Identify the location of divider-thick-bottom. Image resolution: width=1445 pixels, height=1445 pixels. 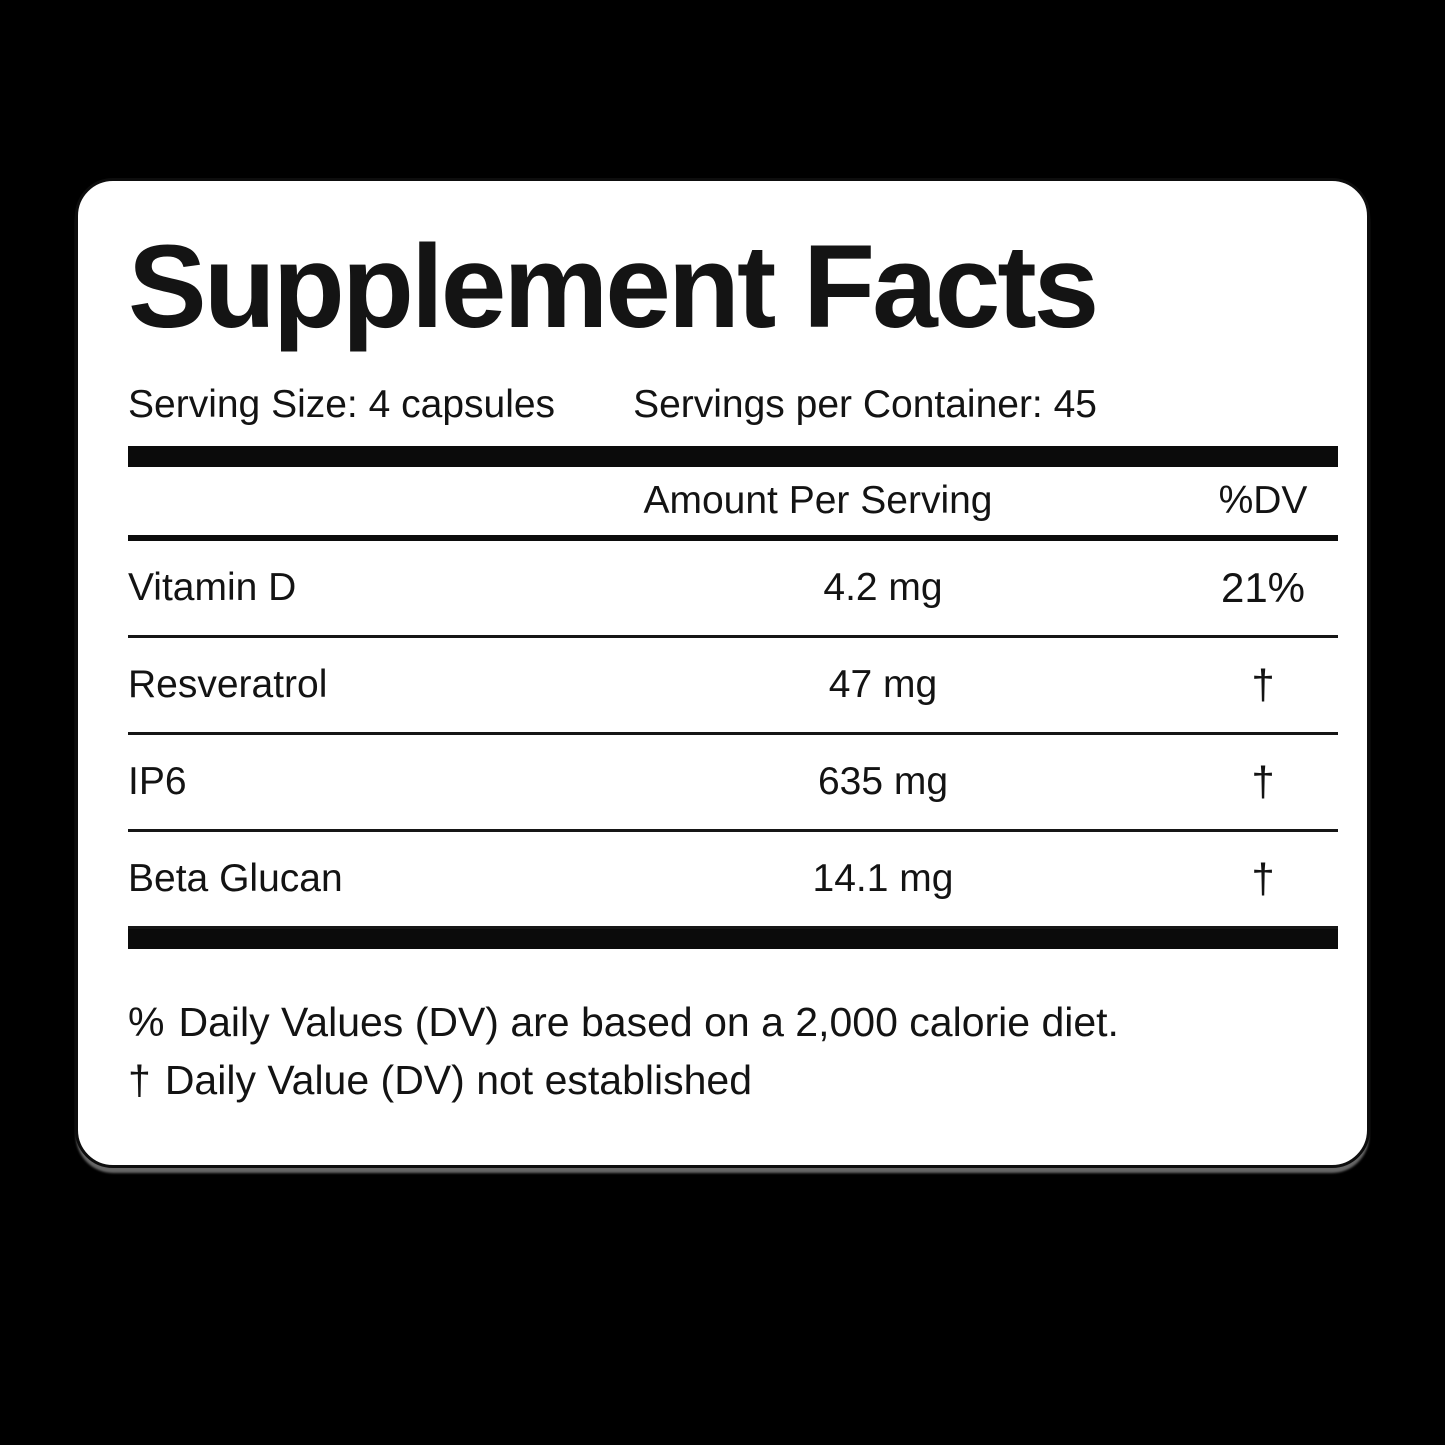
(733, 939).